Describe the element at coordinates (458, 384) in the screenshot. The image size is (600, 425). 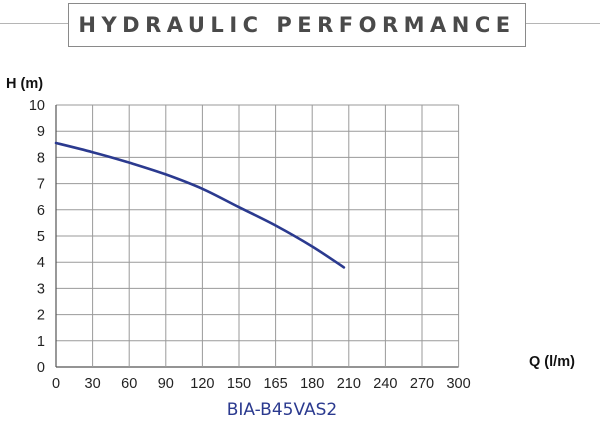
I see `x-tick-label: 300` at that location.